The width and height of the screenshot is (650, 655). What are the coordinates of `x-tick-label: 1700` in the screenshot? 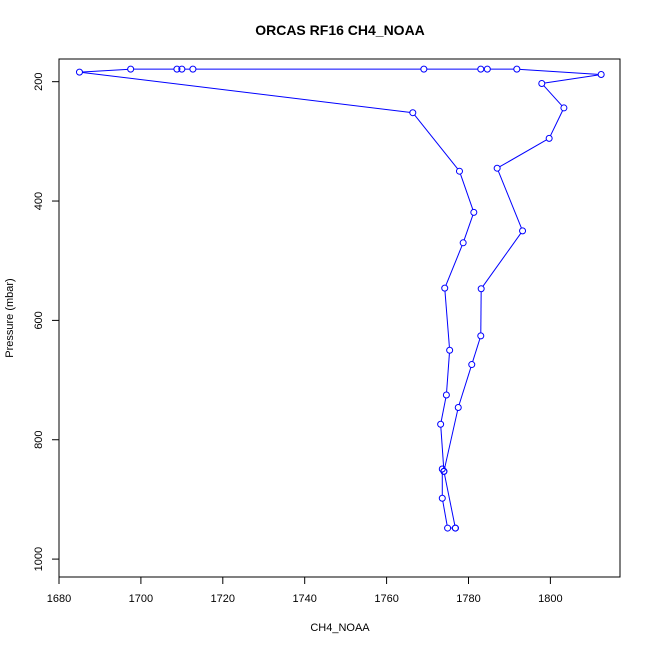 It's located at (141, 599).